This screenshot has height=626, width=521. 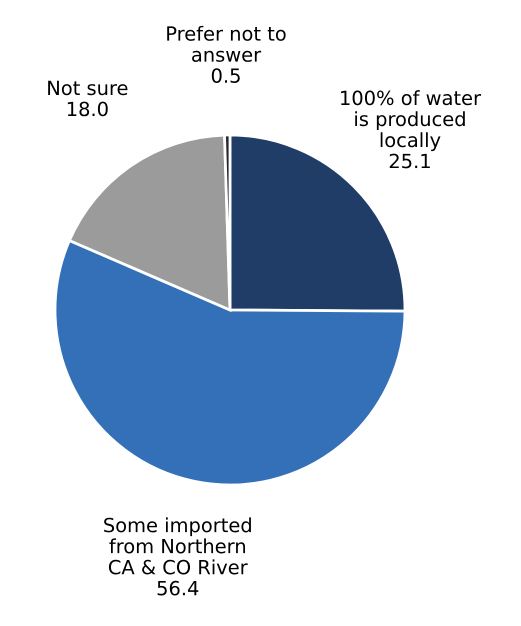 I want to click on data-label: 25.1, so click(x=410, y=161).